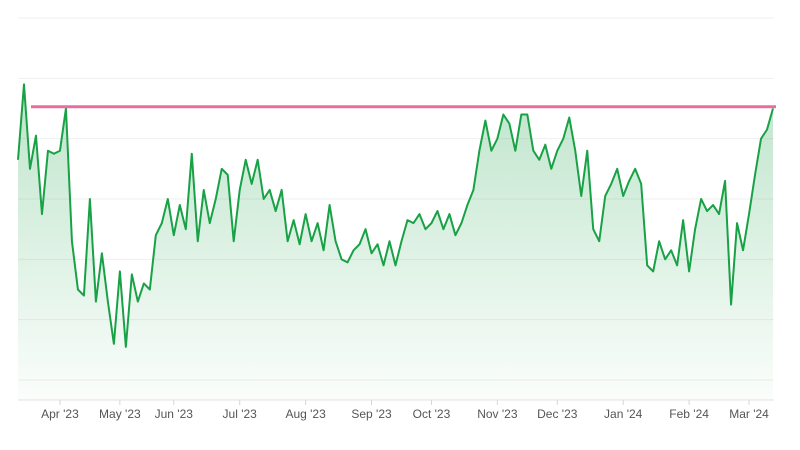 This screenshot has height=450, width=800. I want to click on x-tick-label: Sep '23, so click(371, 414).